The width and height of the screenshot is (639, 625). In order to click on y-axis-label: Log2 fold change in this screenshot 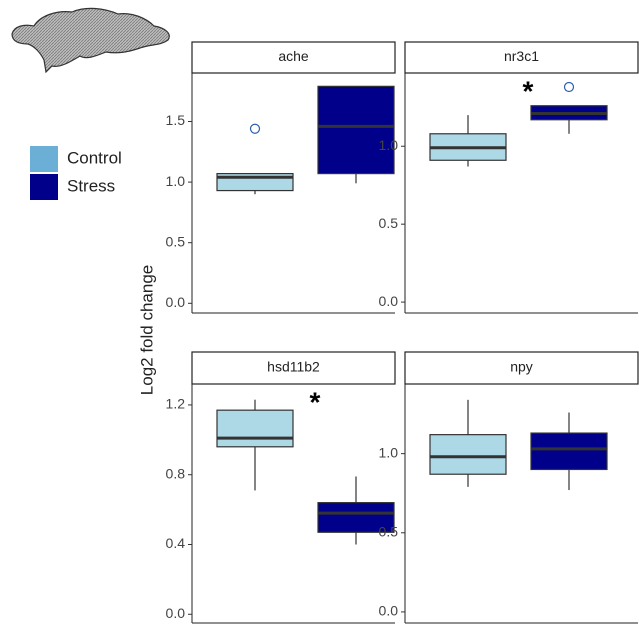, I will do `click(146, 330)`.